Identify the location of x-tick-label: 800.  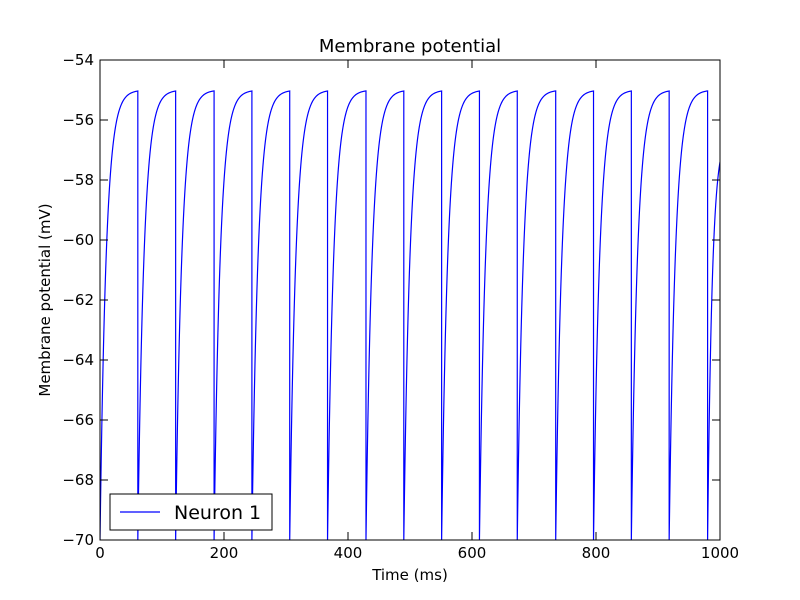
(596, 553).